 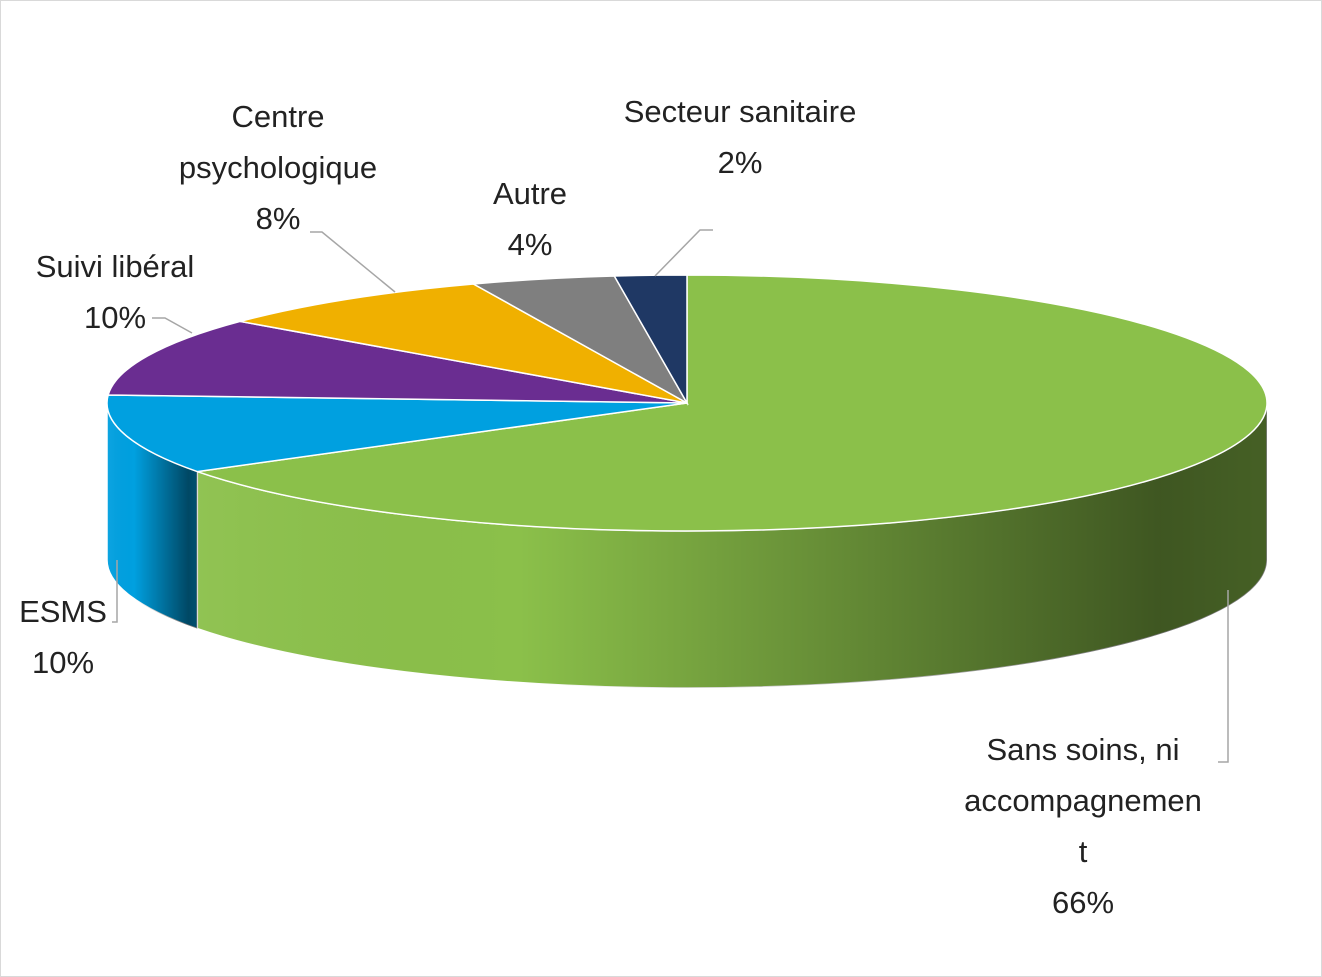 I want to click on data-label: Sans soins, ni accompagnement 66%, so click(x=1083, y=826).